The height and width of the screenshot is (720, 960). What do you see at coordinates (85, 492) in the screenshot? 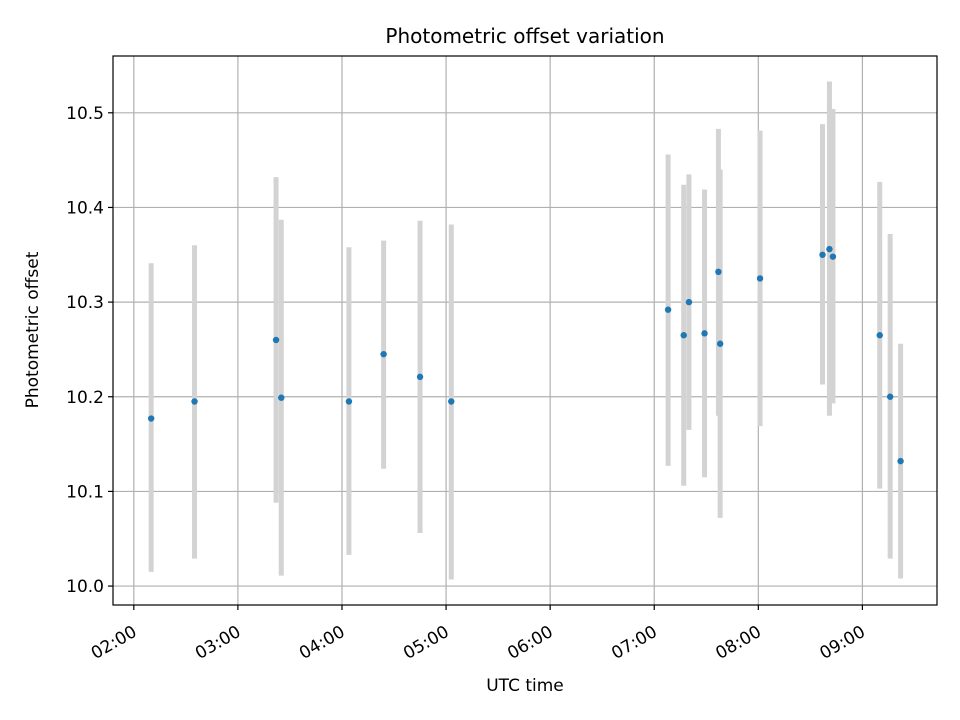
I see `y-tick-label: 10.1` at bounding box center [85, 492].